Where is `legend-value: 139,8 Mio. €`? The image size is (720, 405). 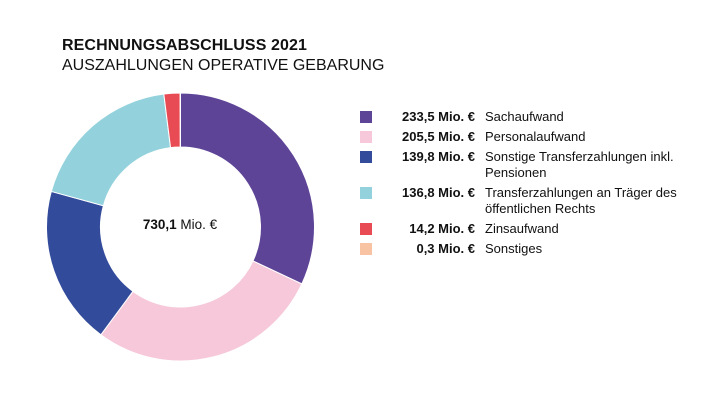
legend-value: 139,8 Mio. € is located at coordinates (438, 156).